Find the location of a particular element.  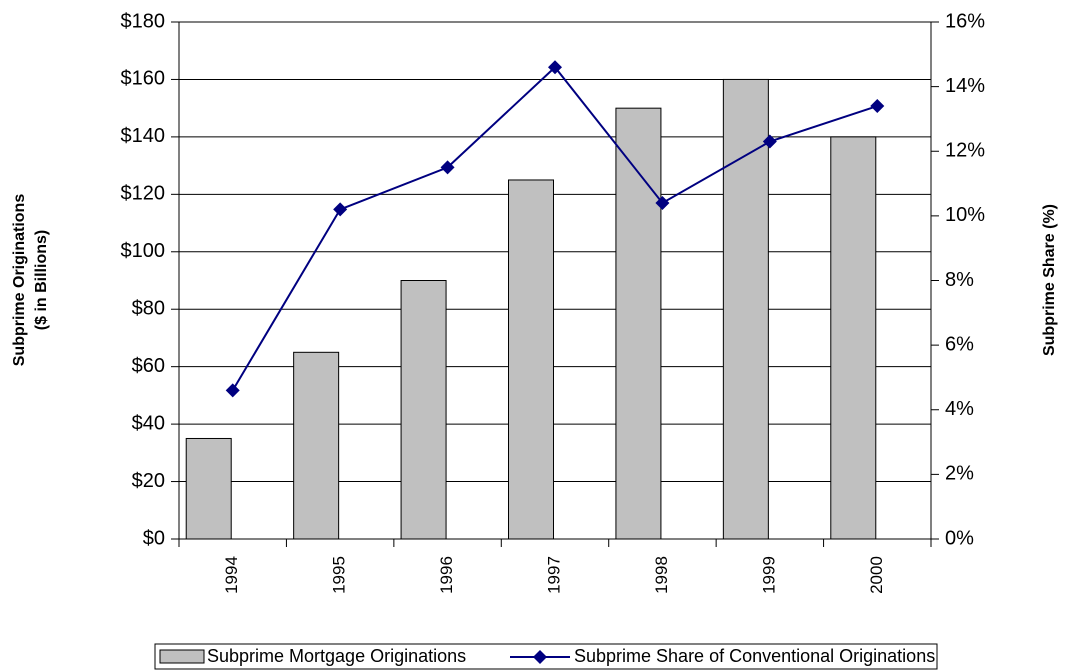

y-tick-label: $40 is located at coordinates (148, 423).